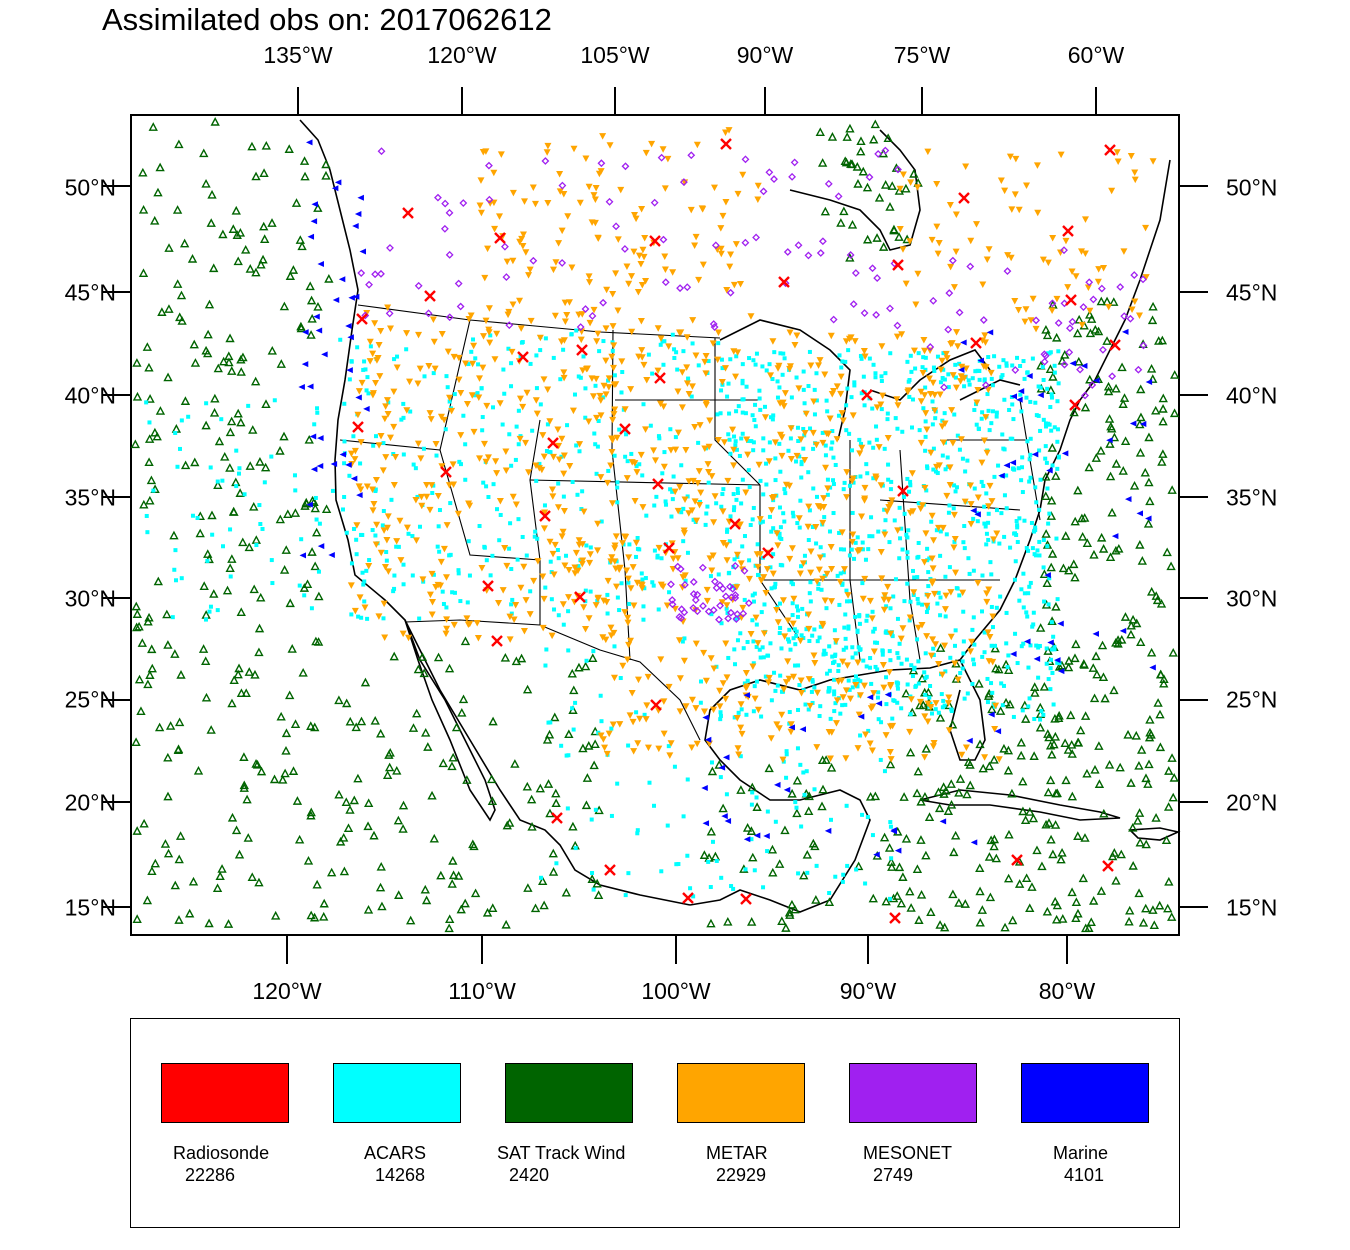 This screenshot has width=1350, height=1250. I want to click on right-lat-label: 50°N, so click(1252, 187).